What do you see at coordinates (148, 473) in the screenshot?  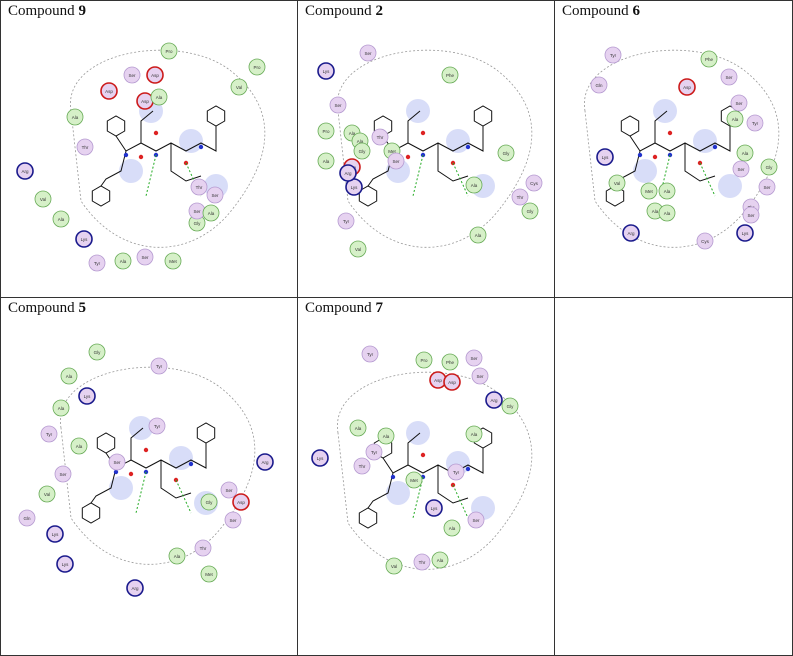 I see `ligand-structure` at bounding box center [148, 473].